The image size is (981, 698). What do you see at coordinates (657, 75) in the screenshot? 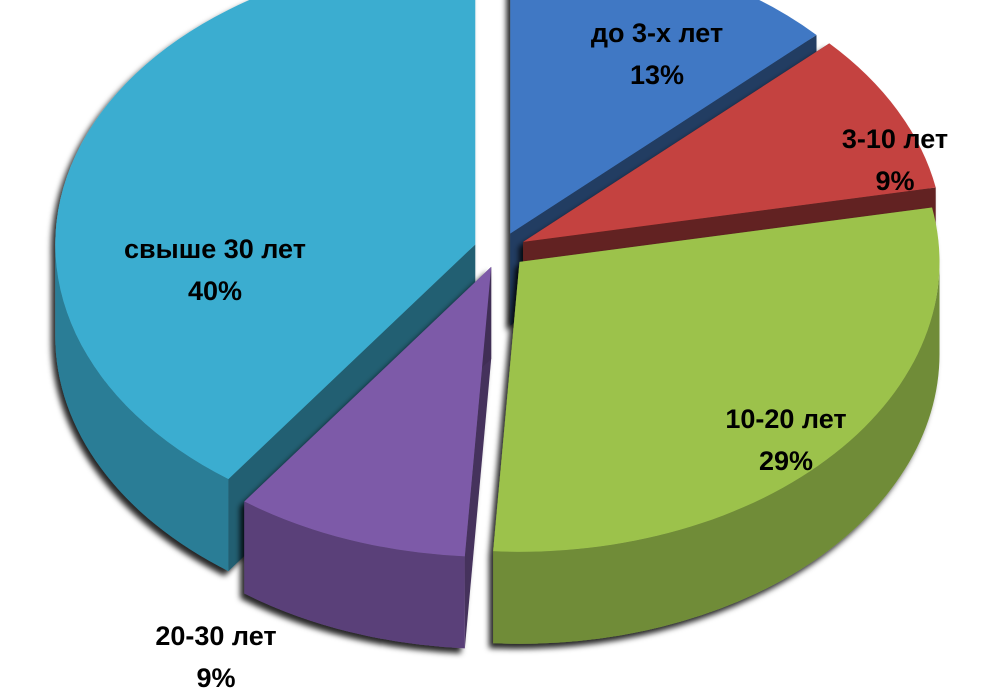
I see `slice-value-label-1: 13%` at bounding box center [657, 75].